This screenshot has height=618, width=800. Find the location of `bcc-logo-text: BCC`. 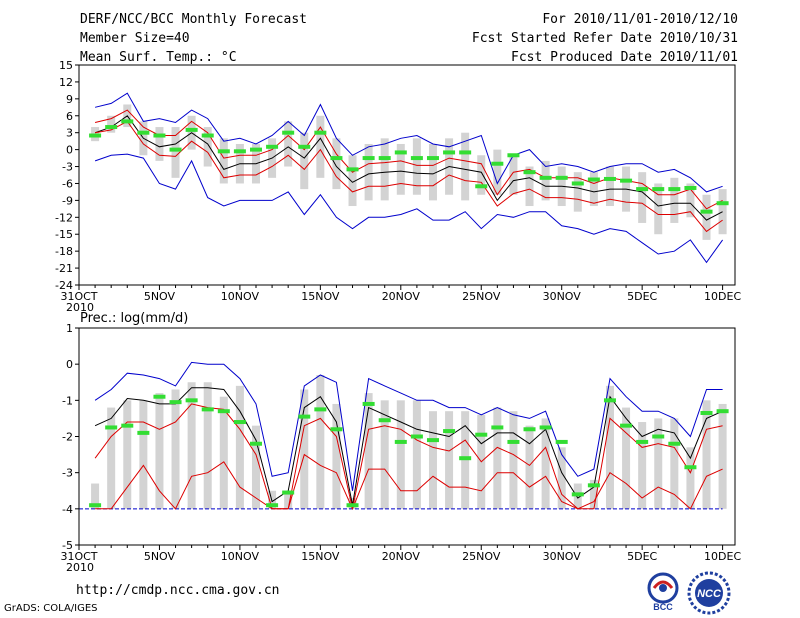

bcc-logo-text: BCC is located at coordinates (663, 607).